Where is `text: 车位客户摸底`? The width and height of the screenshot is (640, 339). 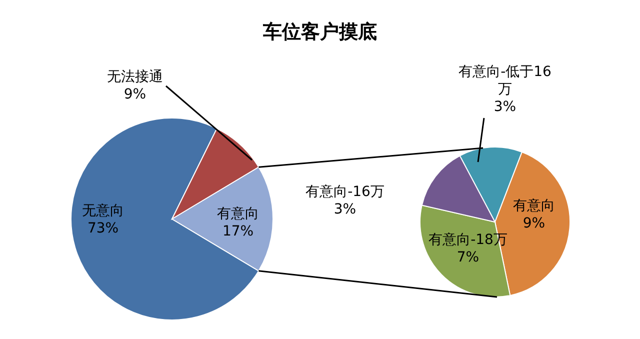 text: 车位客户摸底 is located at coordinates (319, 32).